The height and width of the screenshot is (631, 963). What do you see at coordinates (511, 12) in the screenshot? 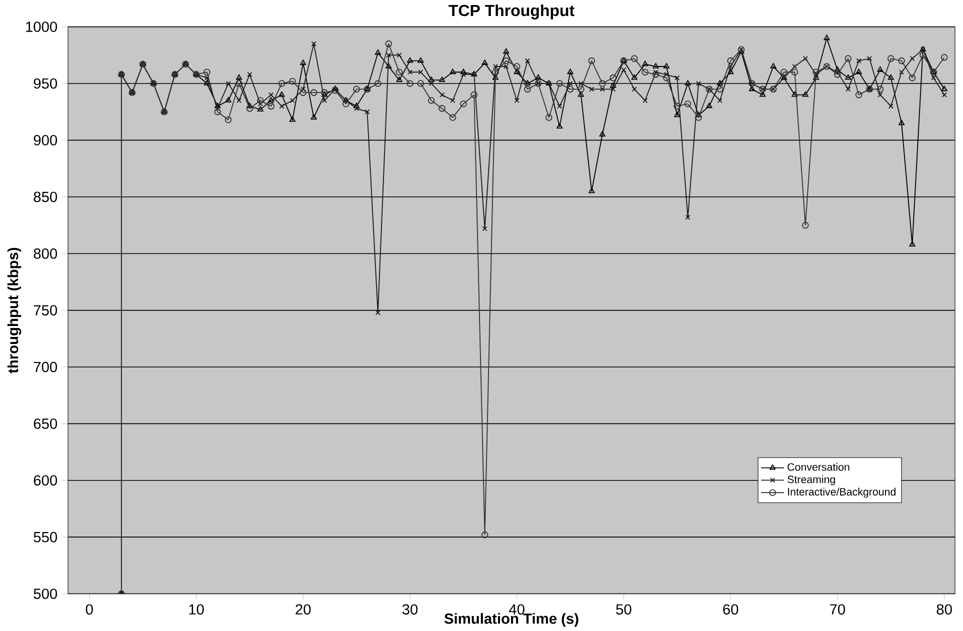
I see `chart-title: TCP Throughput` at bounding box center [511, 12].